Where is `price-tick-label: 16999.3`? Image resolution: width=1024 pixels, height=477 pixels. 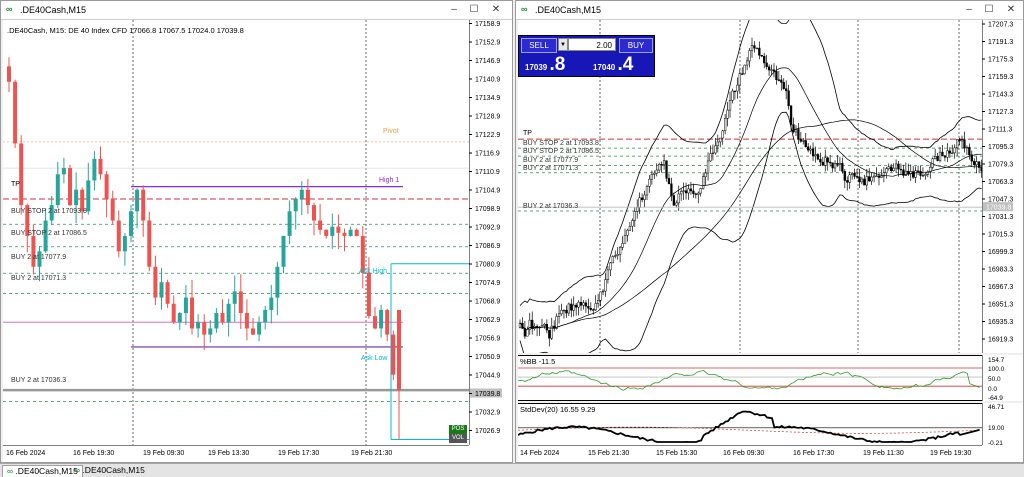 price-tick-label: 16999.3 is located at coordinates (1000, 252).